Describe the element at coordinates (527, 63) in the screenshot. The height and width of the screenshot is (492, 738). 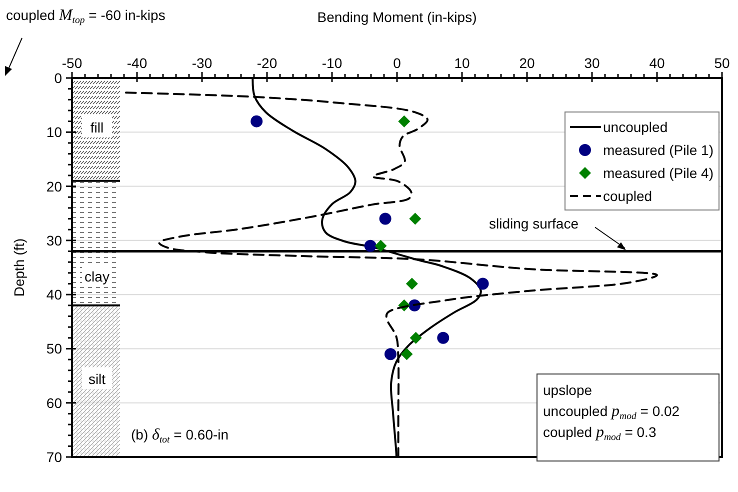
I see `x-tick-label: 20` at that location.